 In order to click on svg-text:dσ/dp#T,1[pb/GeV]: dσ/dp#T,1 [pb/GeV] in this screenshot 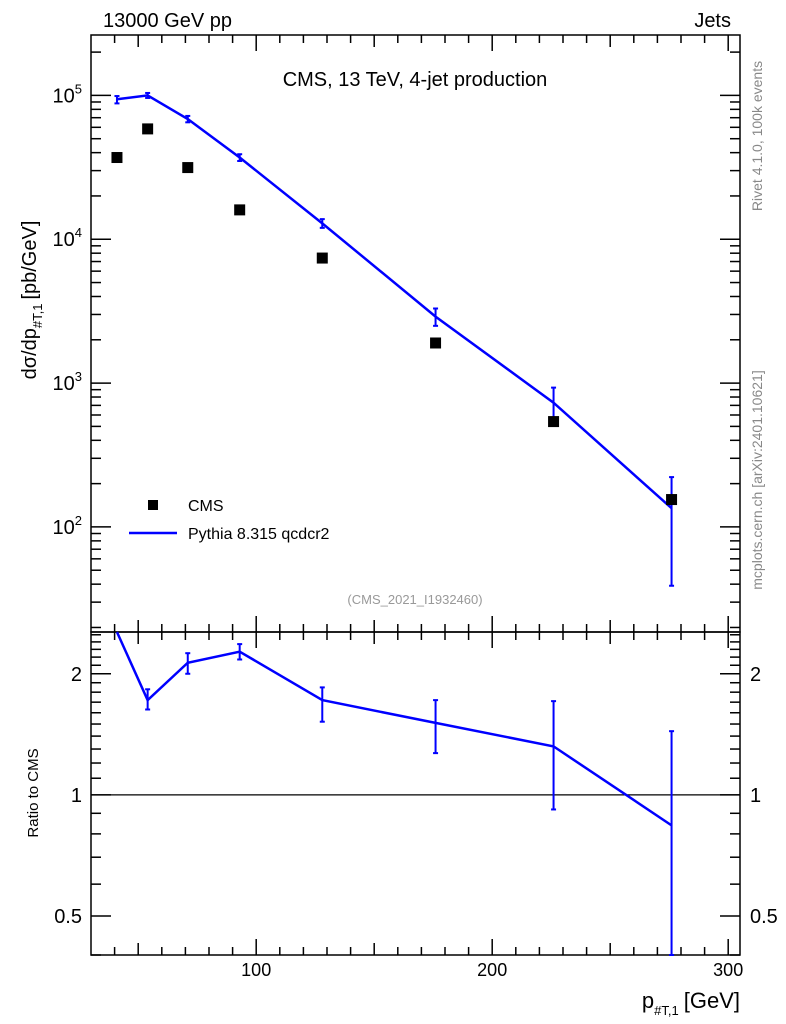, I will do `click(32, 300)`.